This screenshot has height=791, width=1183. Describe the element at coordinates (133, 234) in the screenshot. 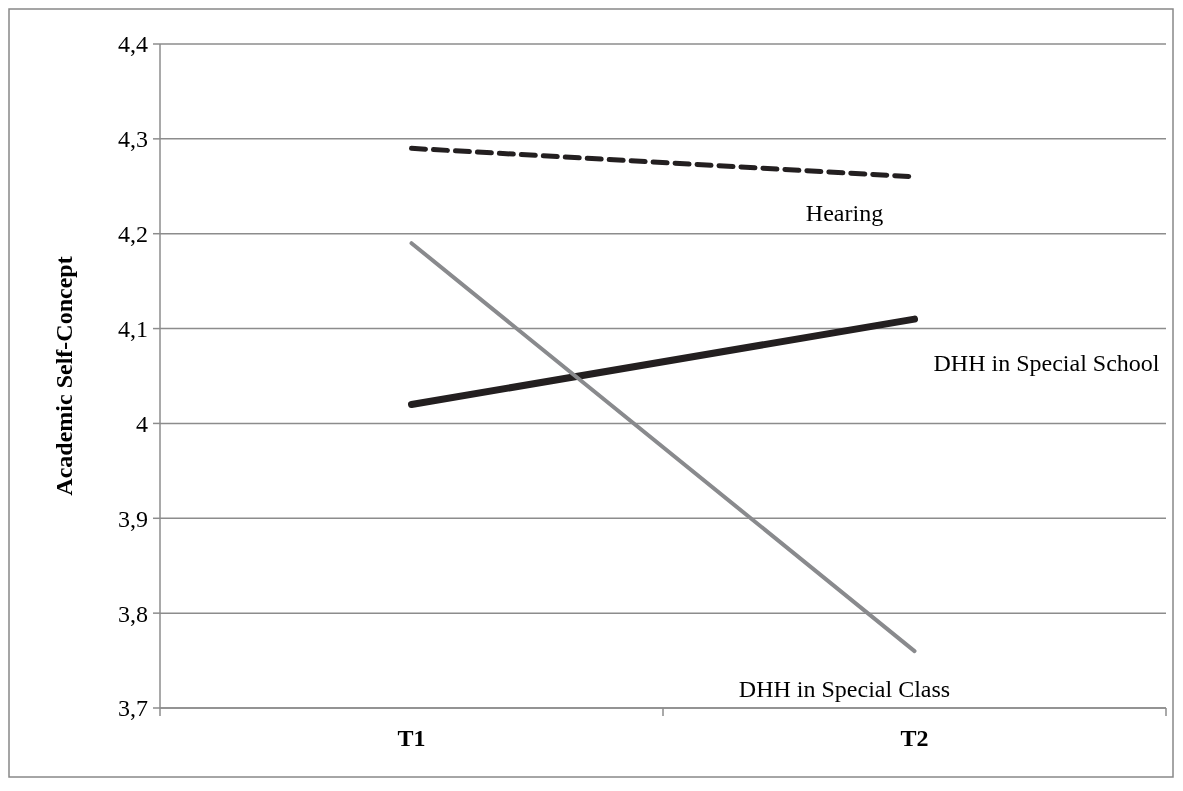

I see `y-tick-label: 4,2` at that location.